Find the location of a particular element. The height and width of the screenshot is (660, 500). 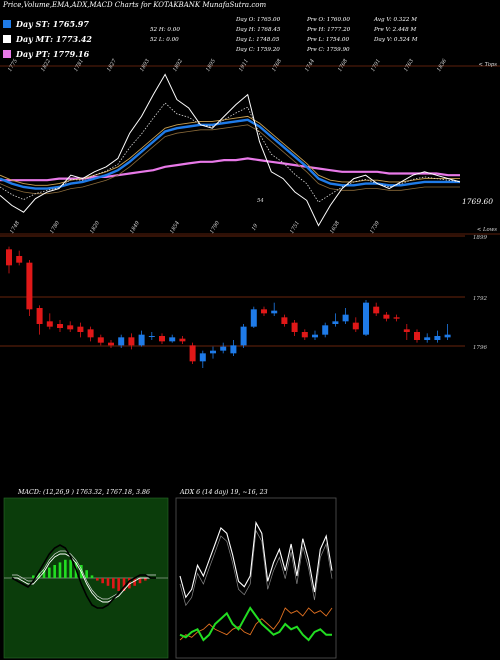

bottom-label: 19 is located at coordinates (255, 227).